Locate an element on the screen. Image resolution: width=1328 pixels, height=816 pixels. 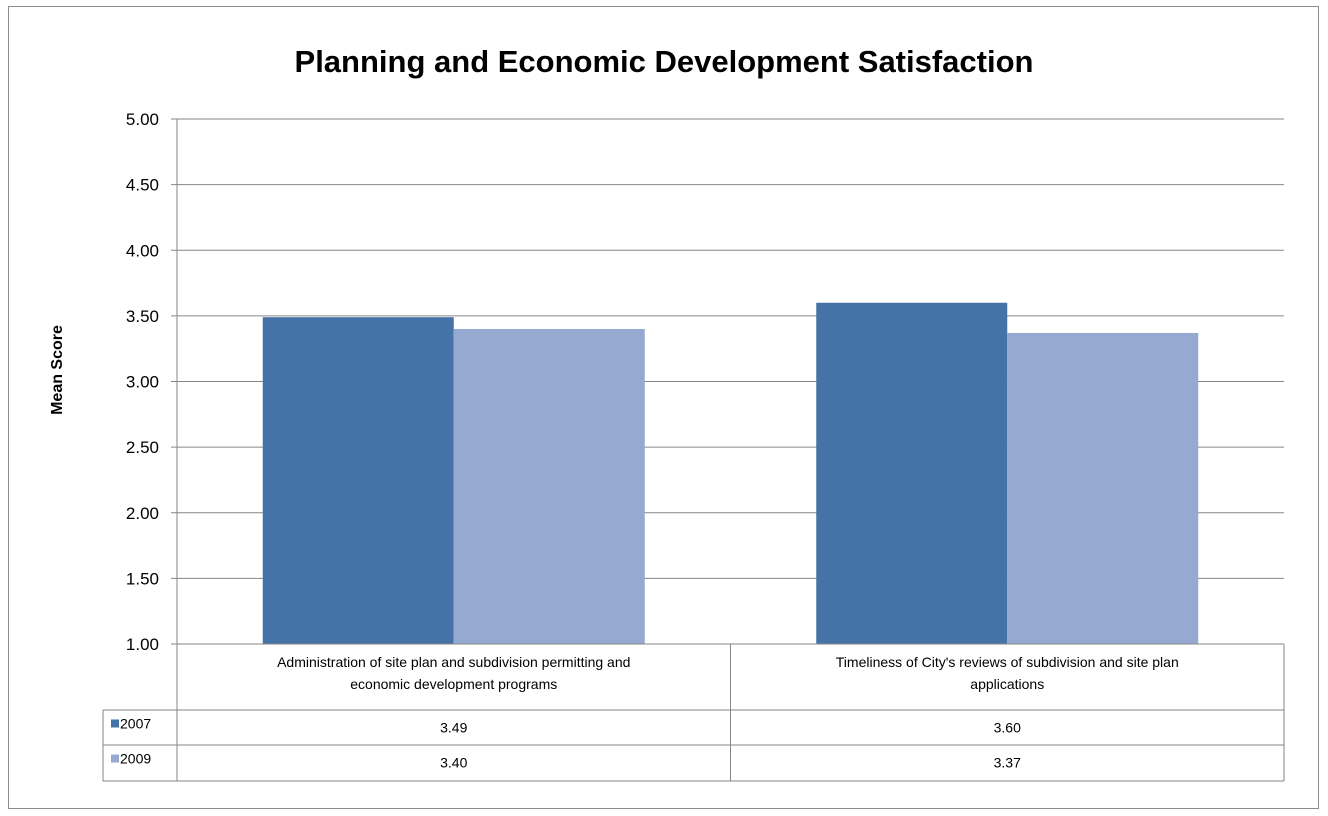
category-label: economic development programs is located at coordinates (453, 684).